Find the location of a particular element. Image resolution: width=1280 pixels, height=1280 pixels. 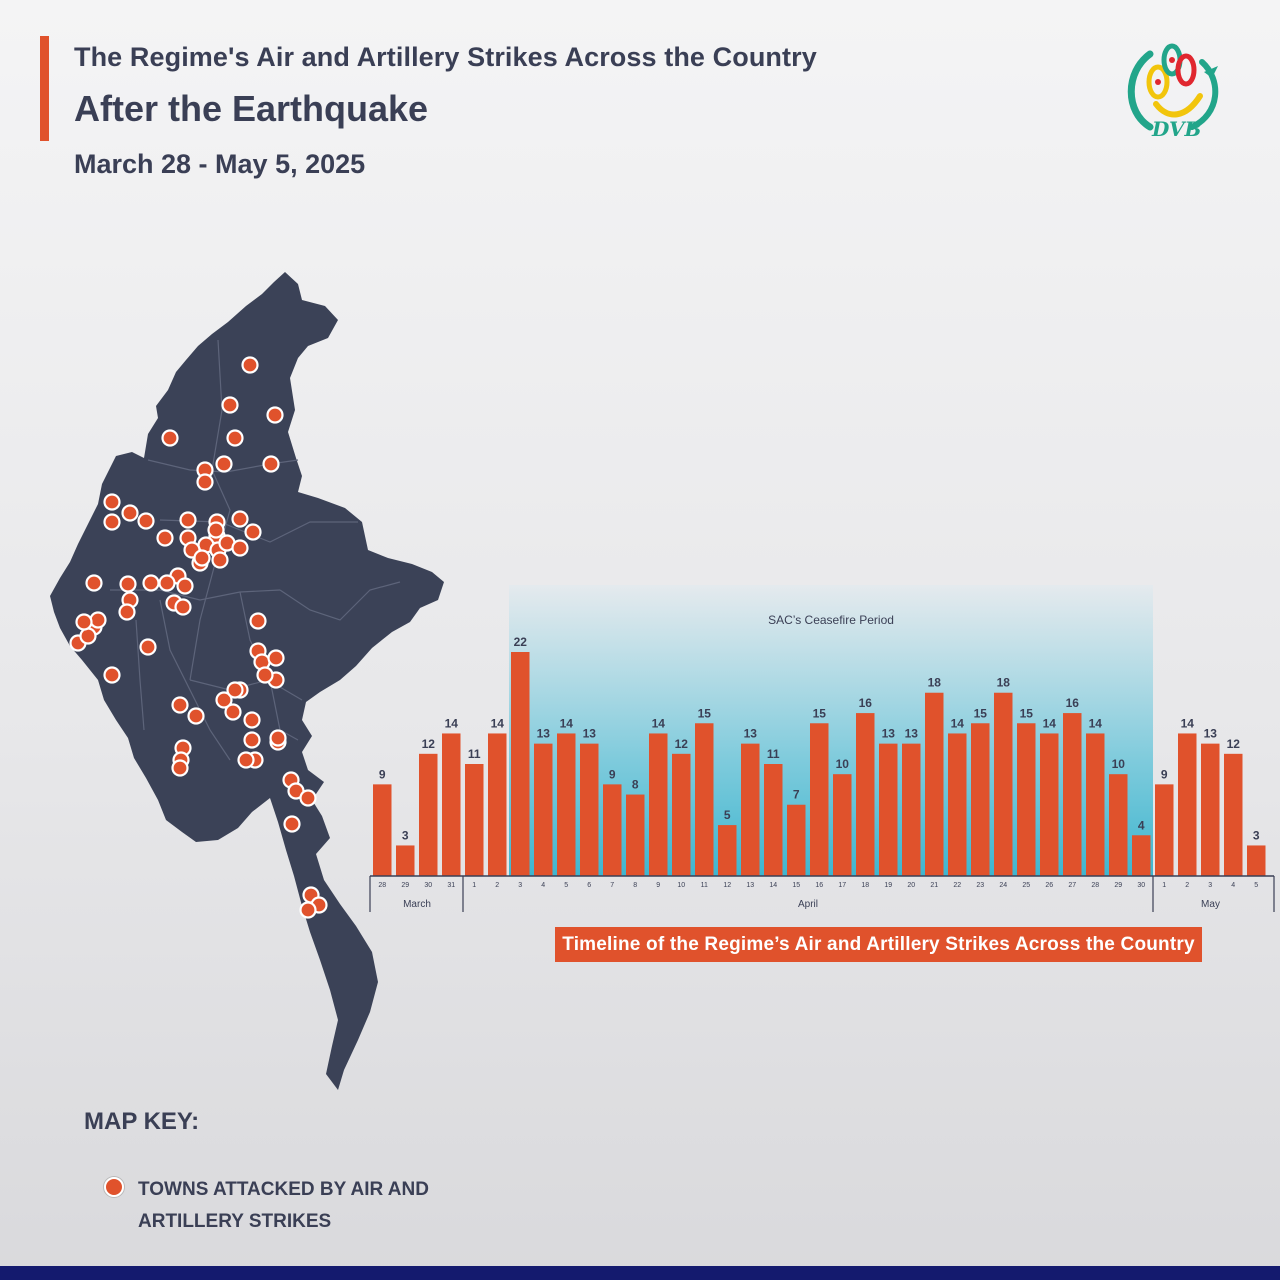

bar-value-label: 16 is located at coordinates (1073, 703).